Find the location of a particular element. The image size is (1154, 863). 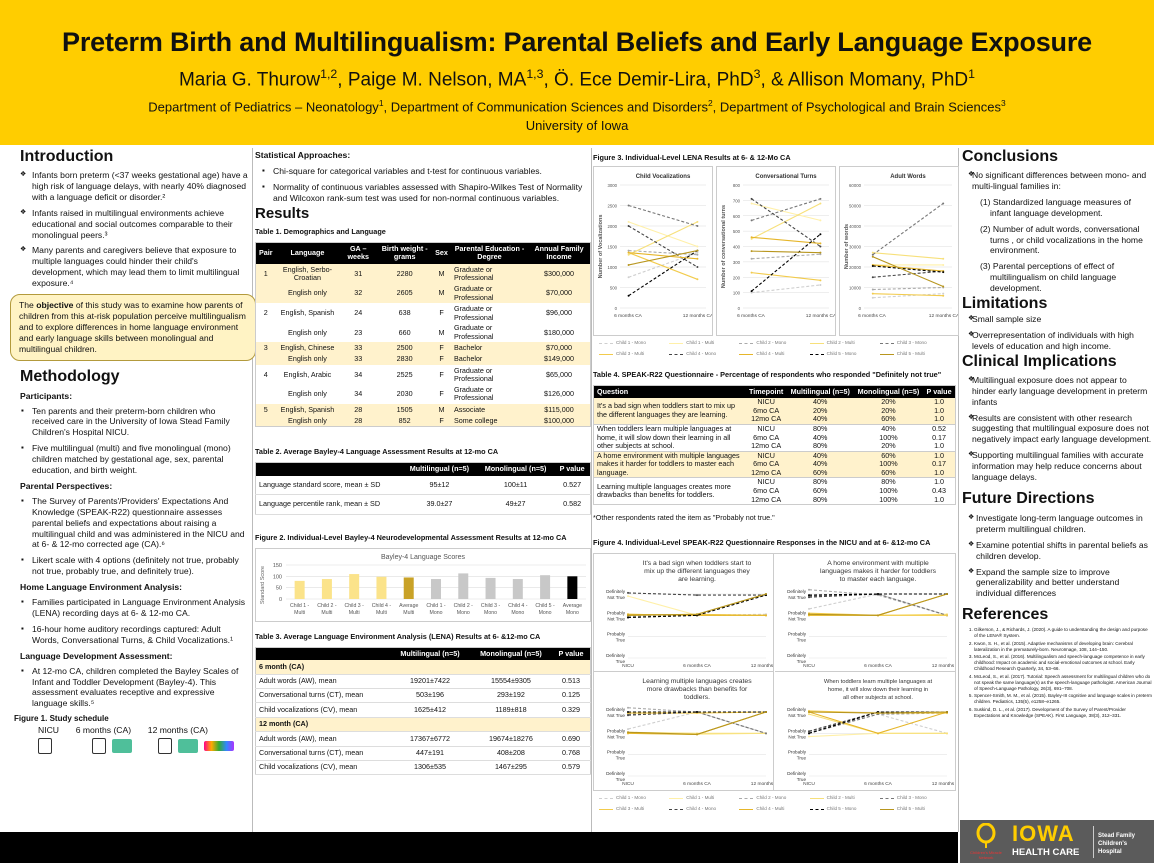

table-cell: 23 is located at coordinates (358, 332).